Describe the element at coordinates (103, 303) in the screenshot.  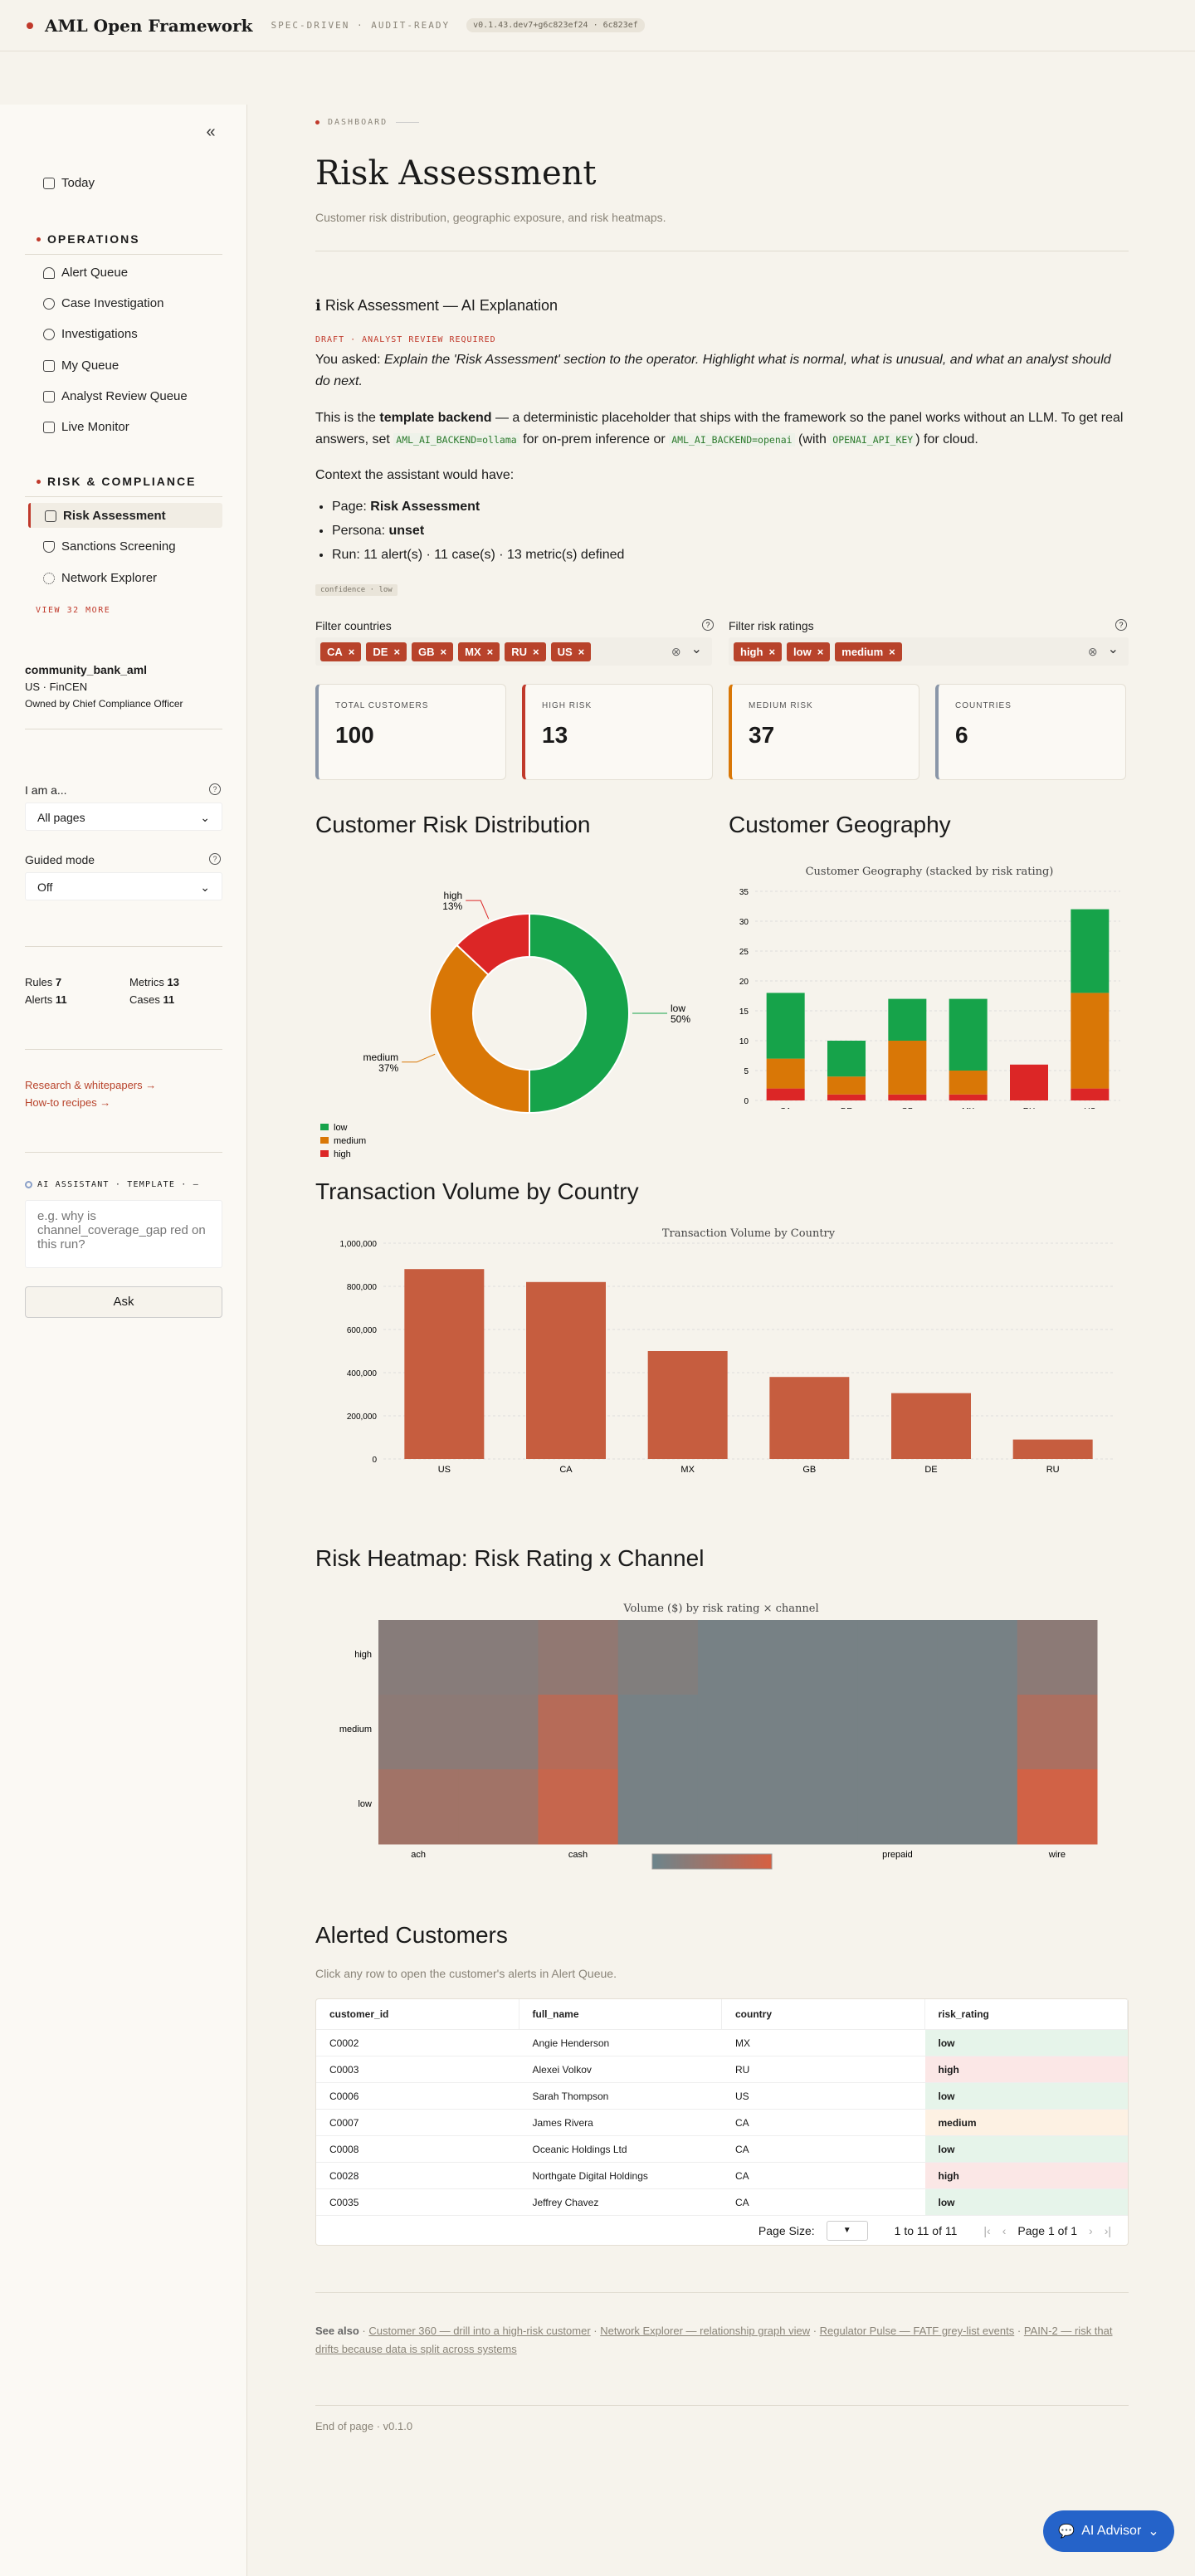
I see `sidebar-item-case-investigation: Case Investigation` at that location.